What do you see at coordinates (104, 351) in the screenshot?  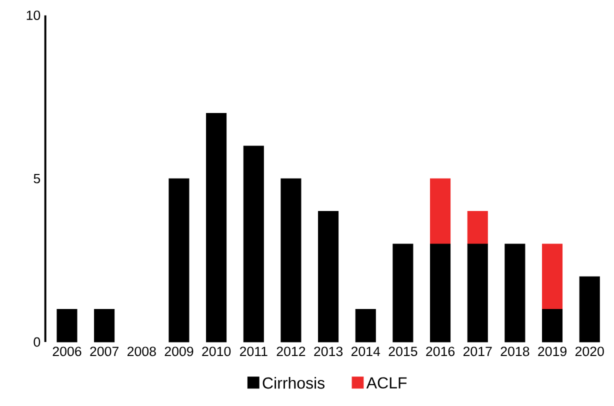 I see `x-tick-label: 2007` at bounding box center [104, 351].